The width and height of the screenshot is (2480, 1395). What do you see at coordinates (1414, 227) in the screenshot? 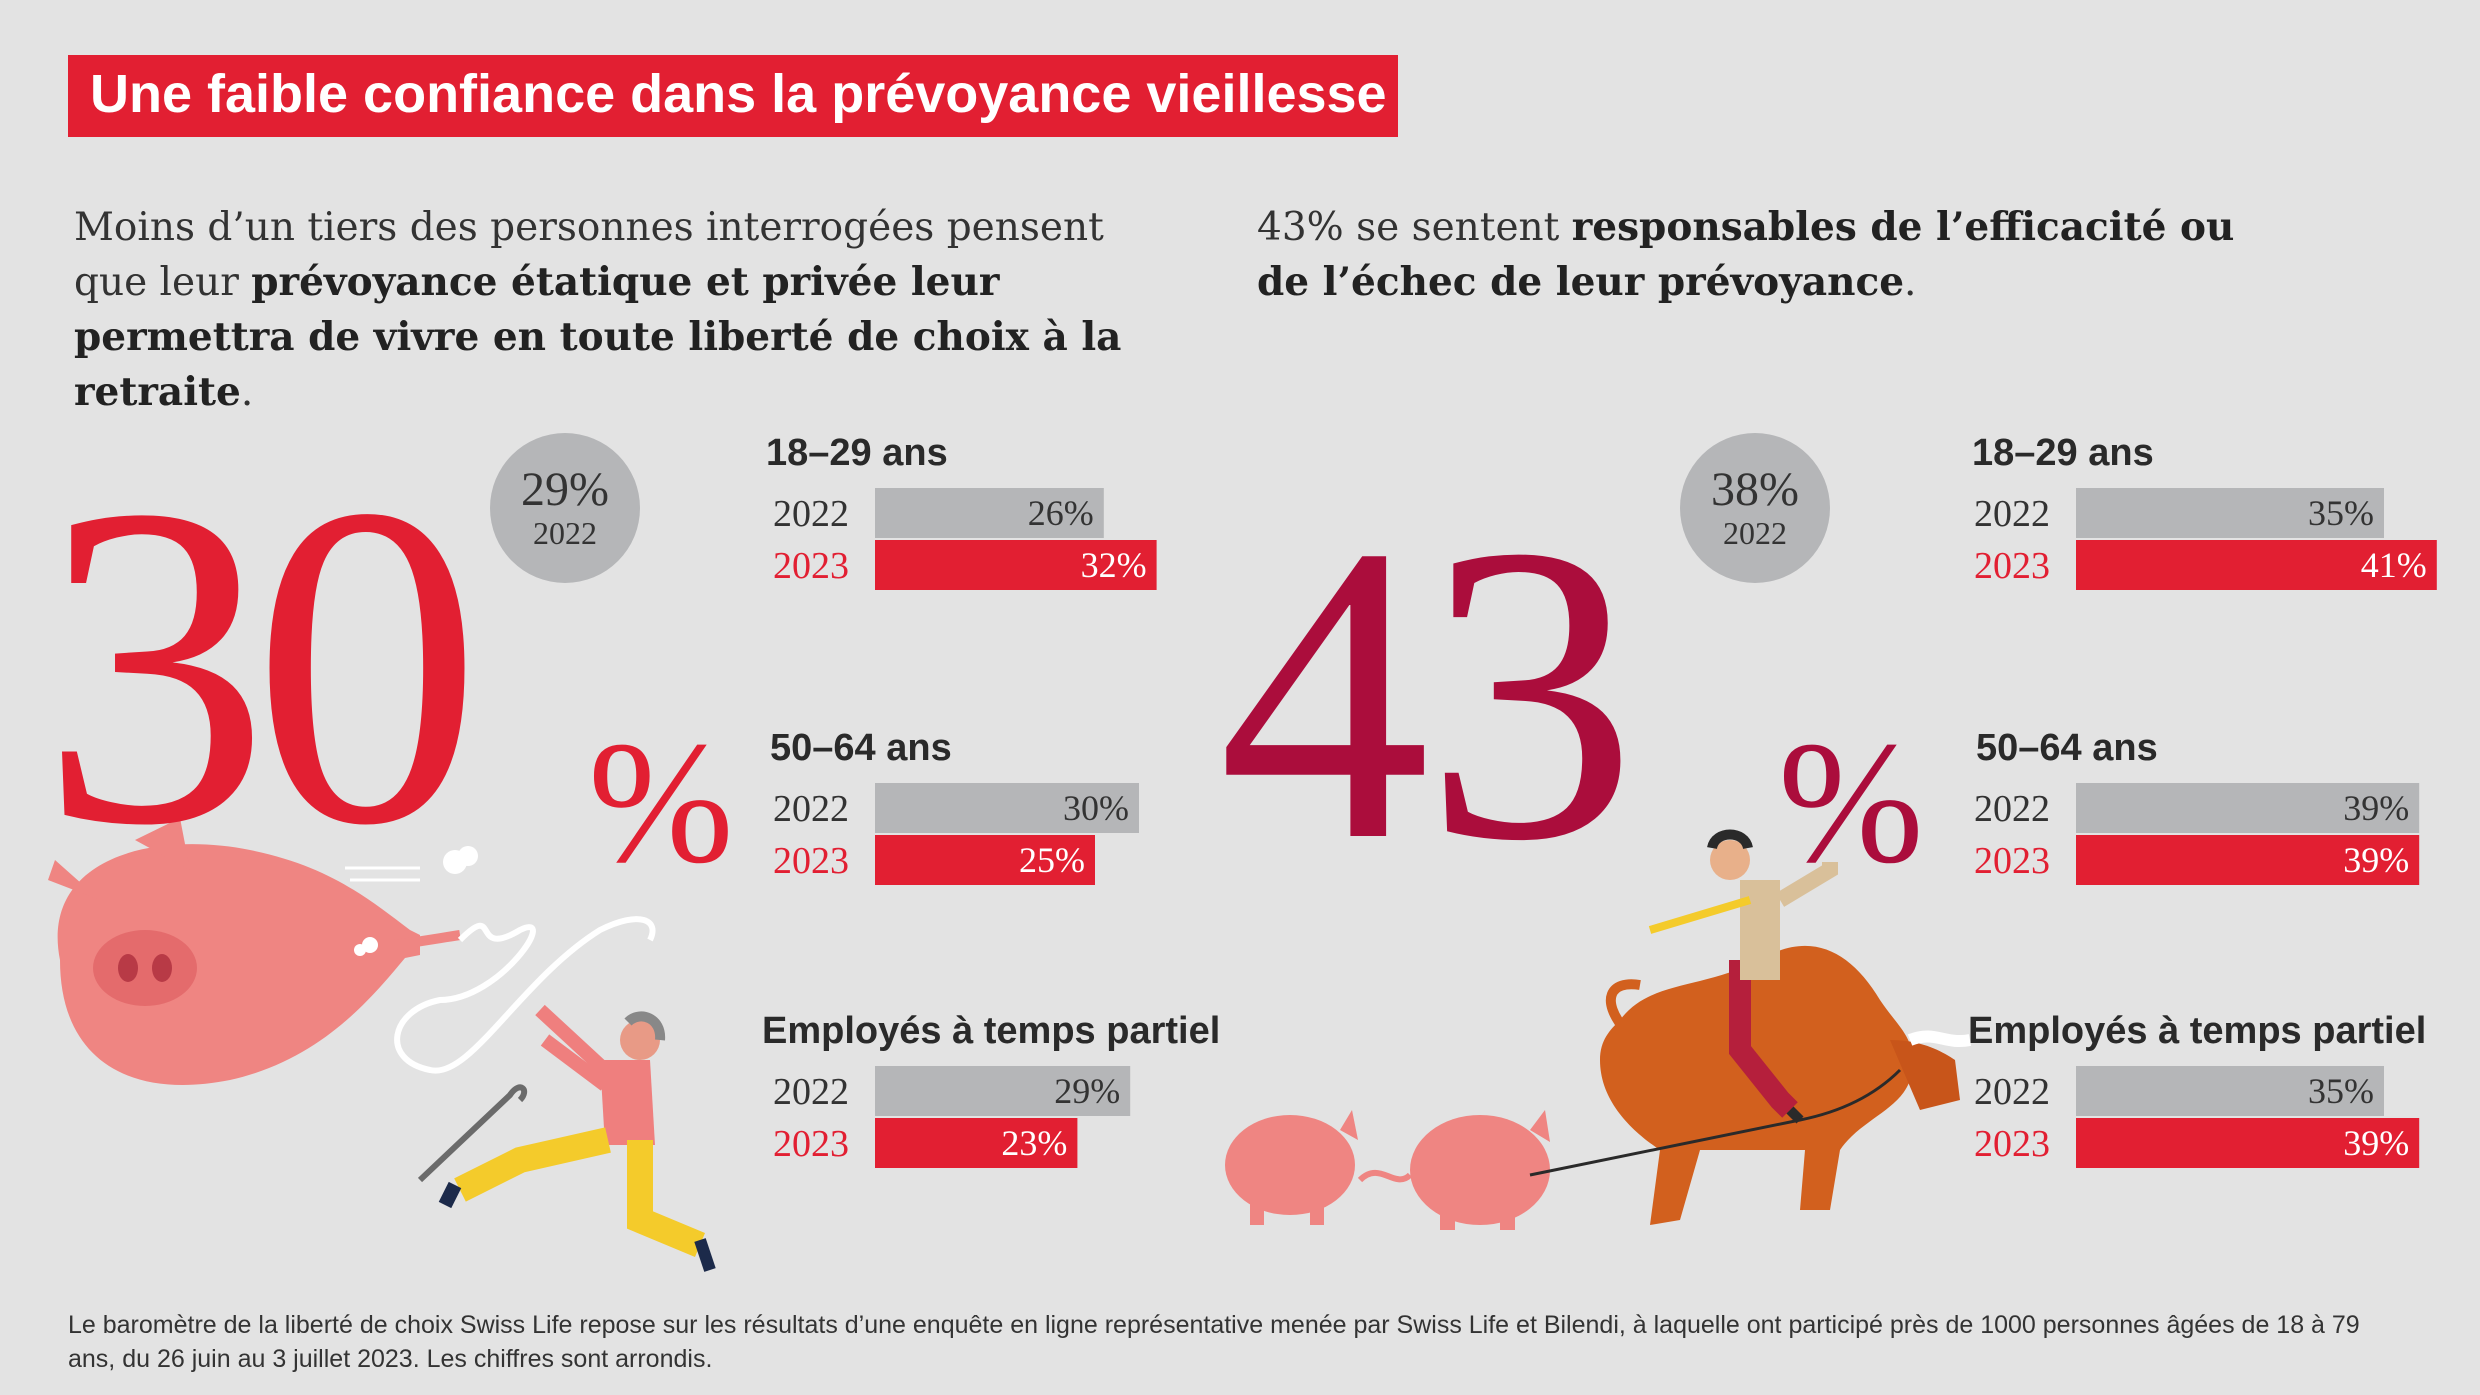
I see `intro-right-part1: 43% se sentent` at bounding box center [1414, 227].